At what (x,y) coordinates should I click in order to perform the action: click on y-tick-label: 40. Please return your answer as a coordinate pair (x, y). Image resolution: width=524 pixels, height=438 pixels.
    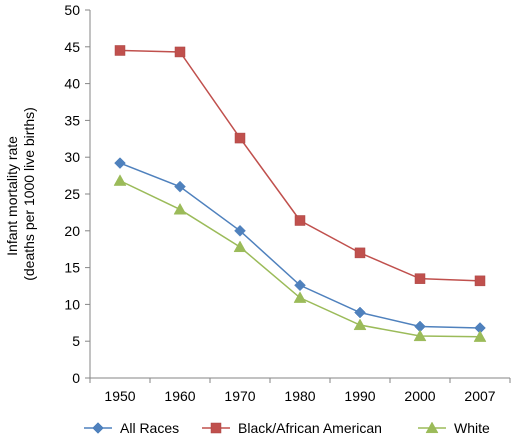
    Looking at the image, I should click on (72, 84).